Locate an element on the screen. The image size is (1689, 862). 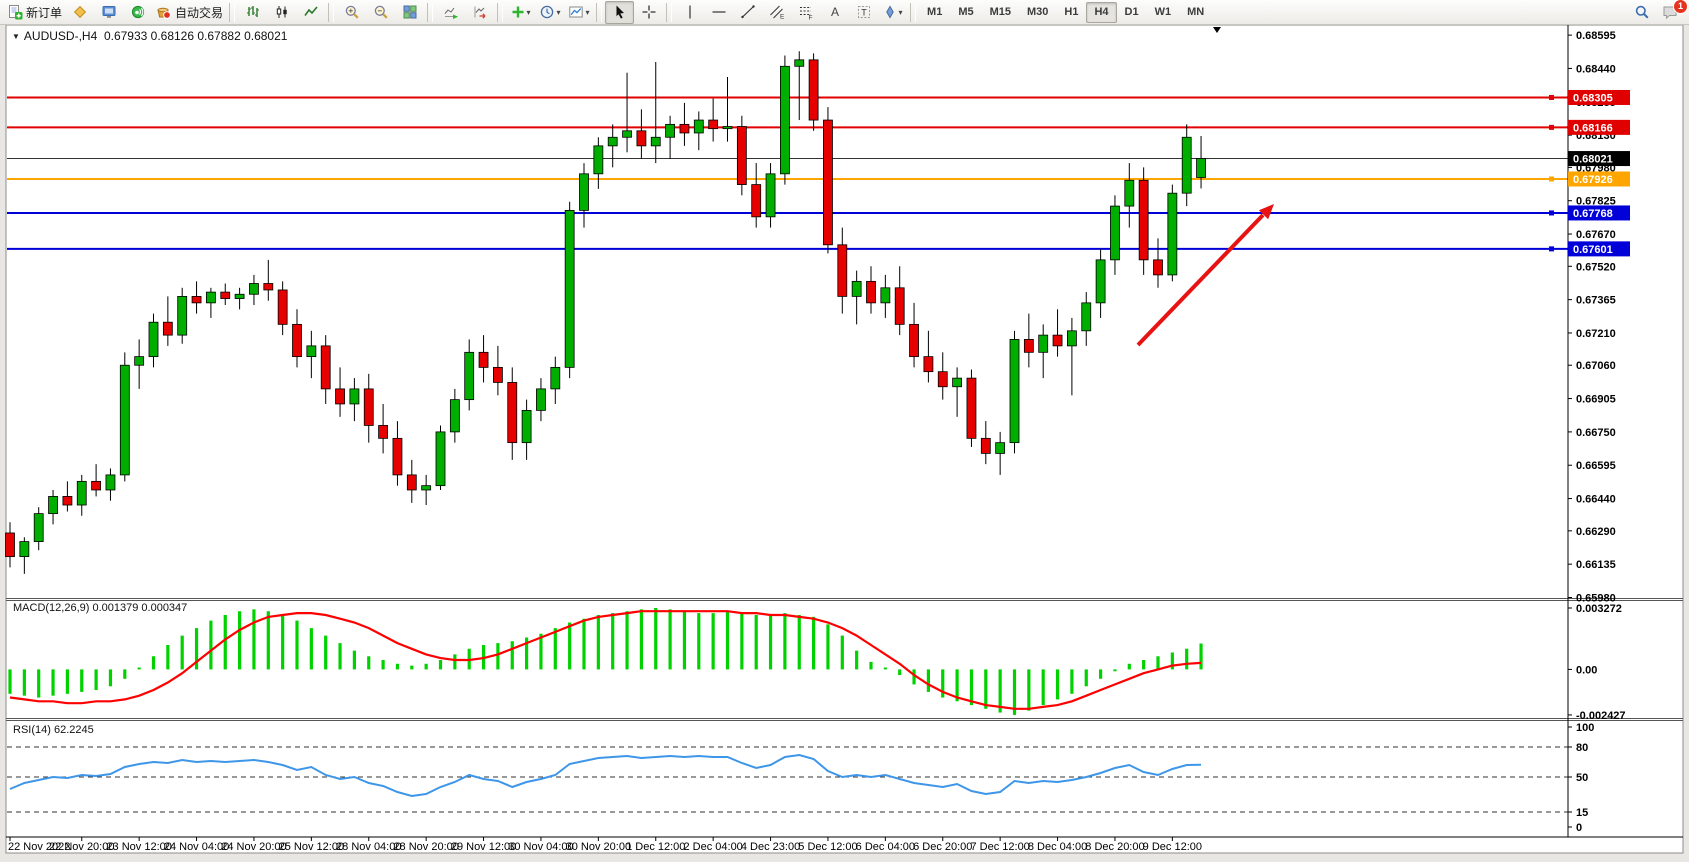
timeframe-m5-button: M5 is located at coordinates (966, 12).